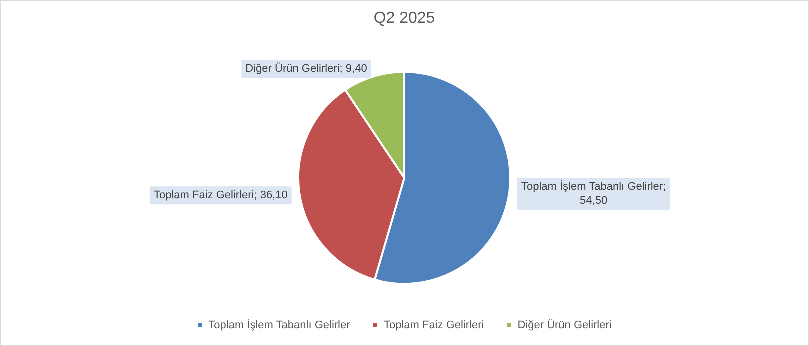  What do you see at coordinates (221, 196) in the screenshot?
I see `data-label: Toplam Faiz Gelirleri; 36,10` at bounding box center [221, 196].